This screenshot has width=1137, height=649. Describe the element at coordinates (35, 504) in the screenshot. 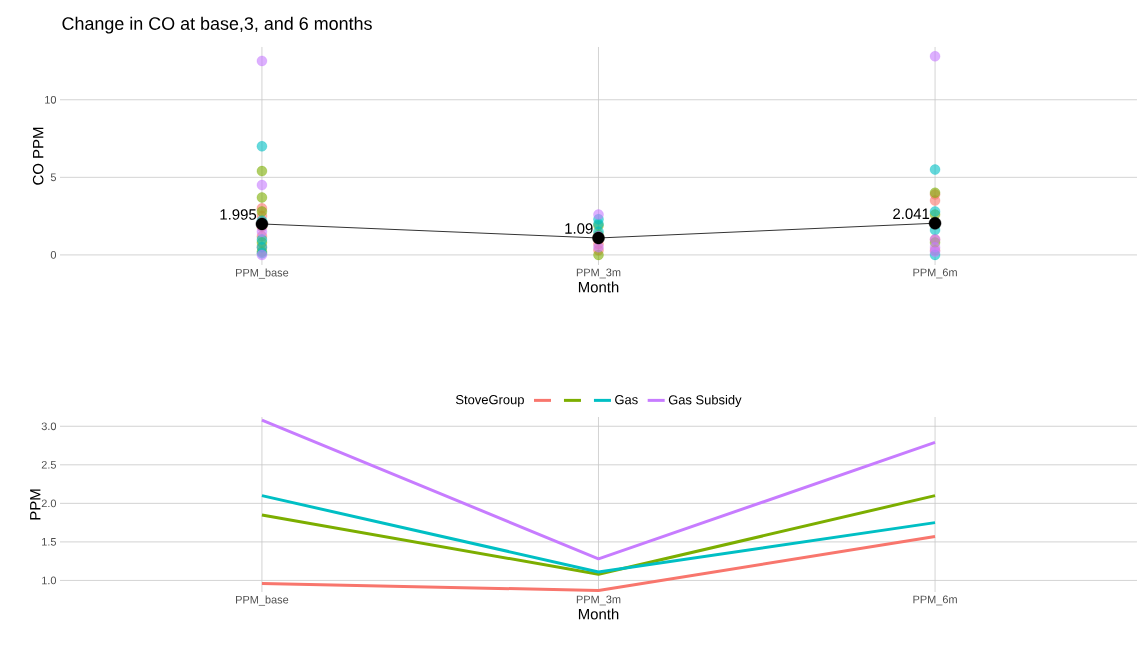

I see `y-axis-title: PPM` at that location.